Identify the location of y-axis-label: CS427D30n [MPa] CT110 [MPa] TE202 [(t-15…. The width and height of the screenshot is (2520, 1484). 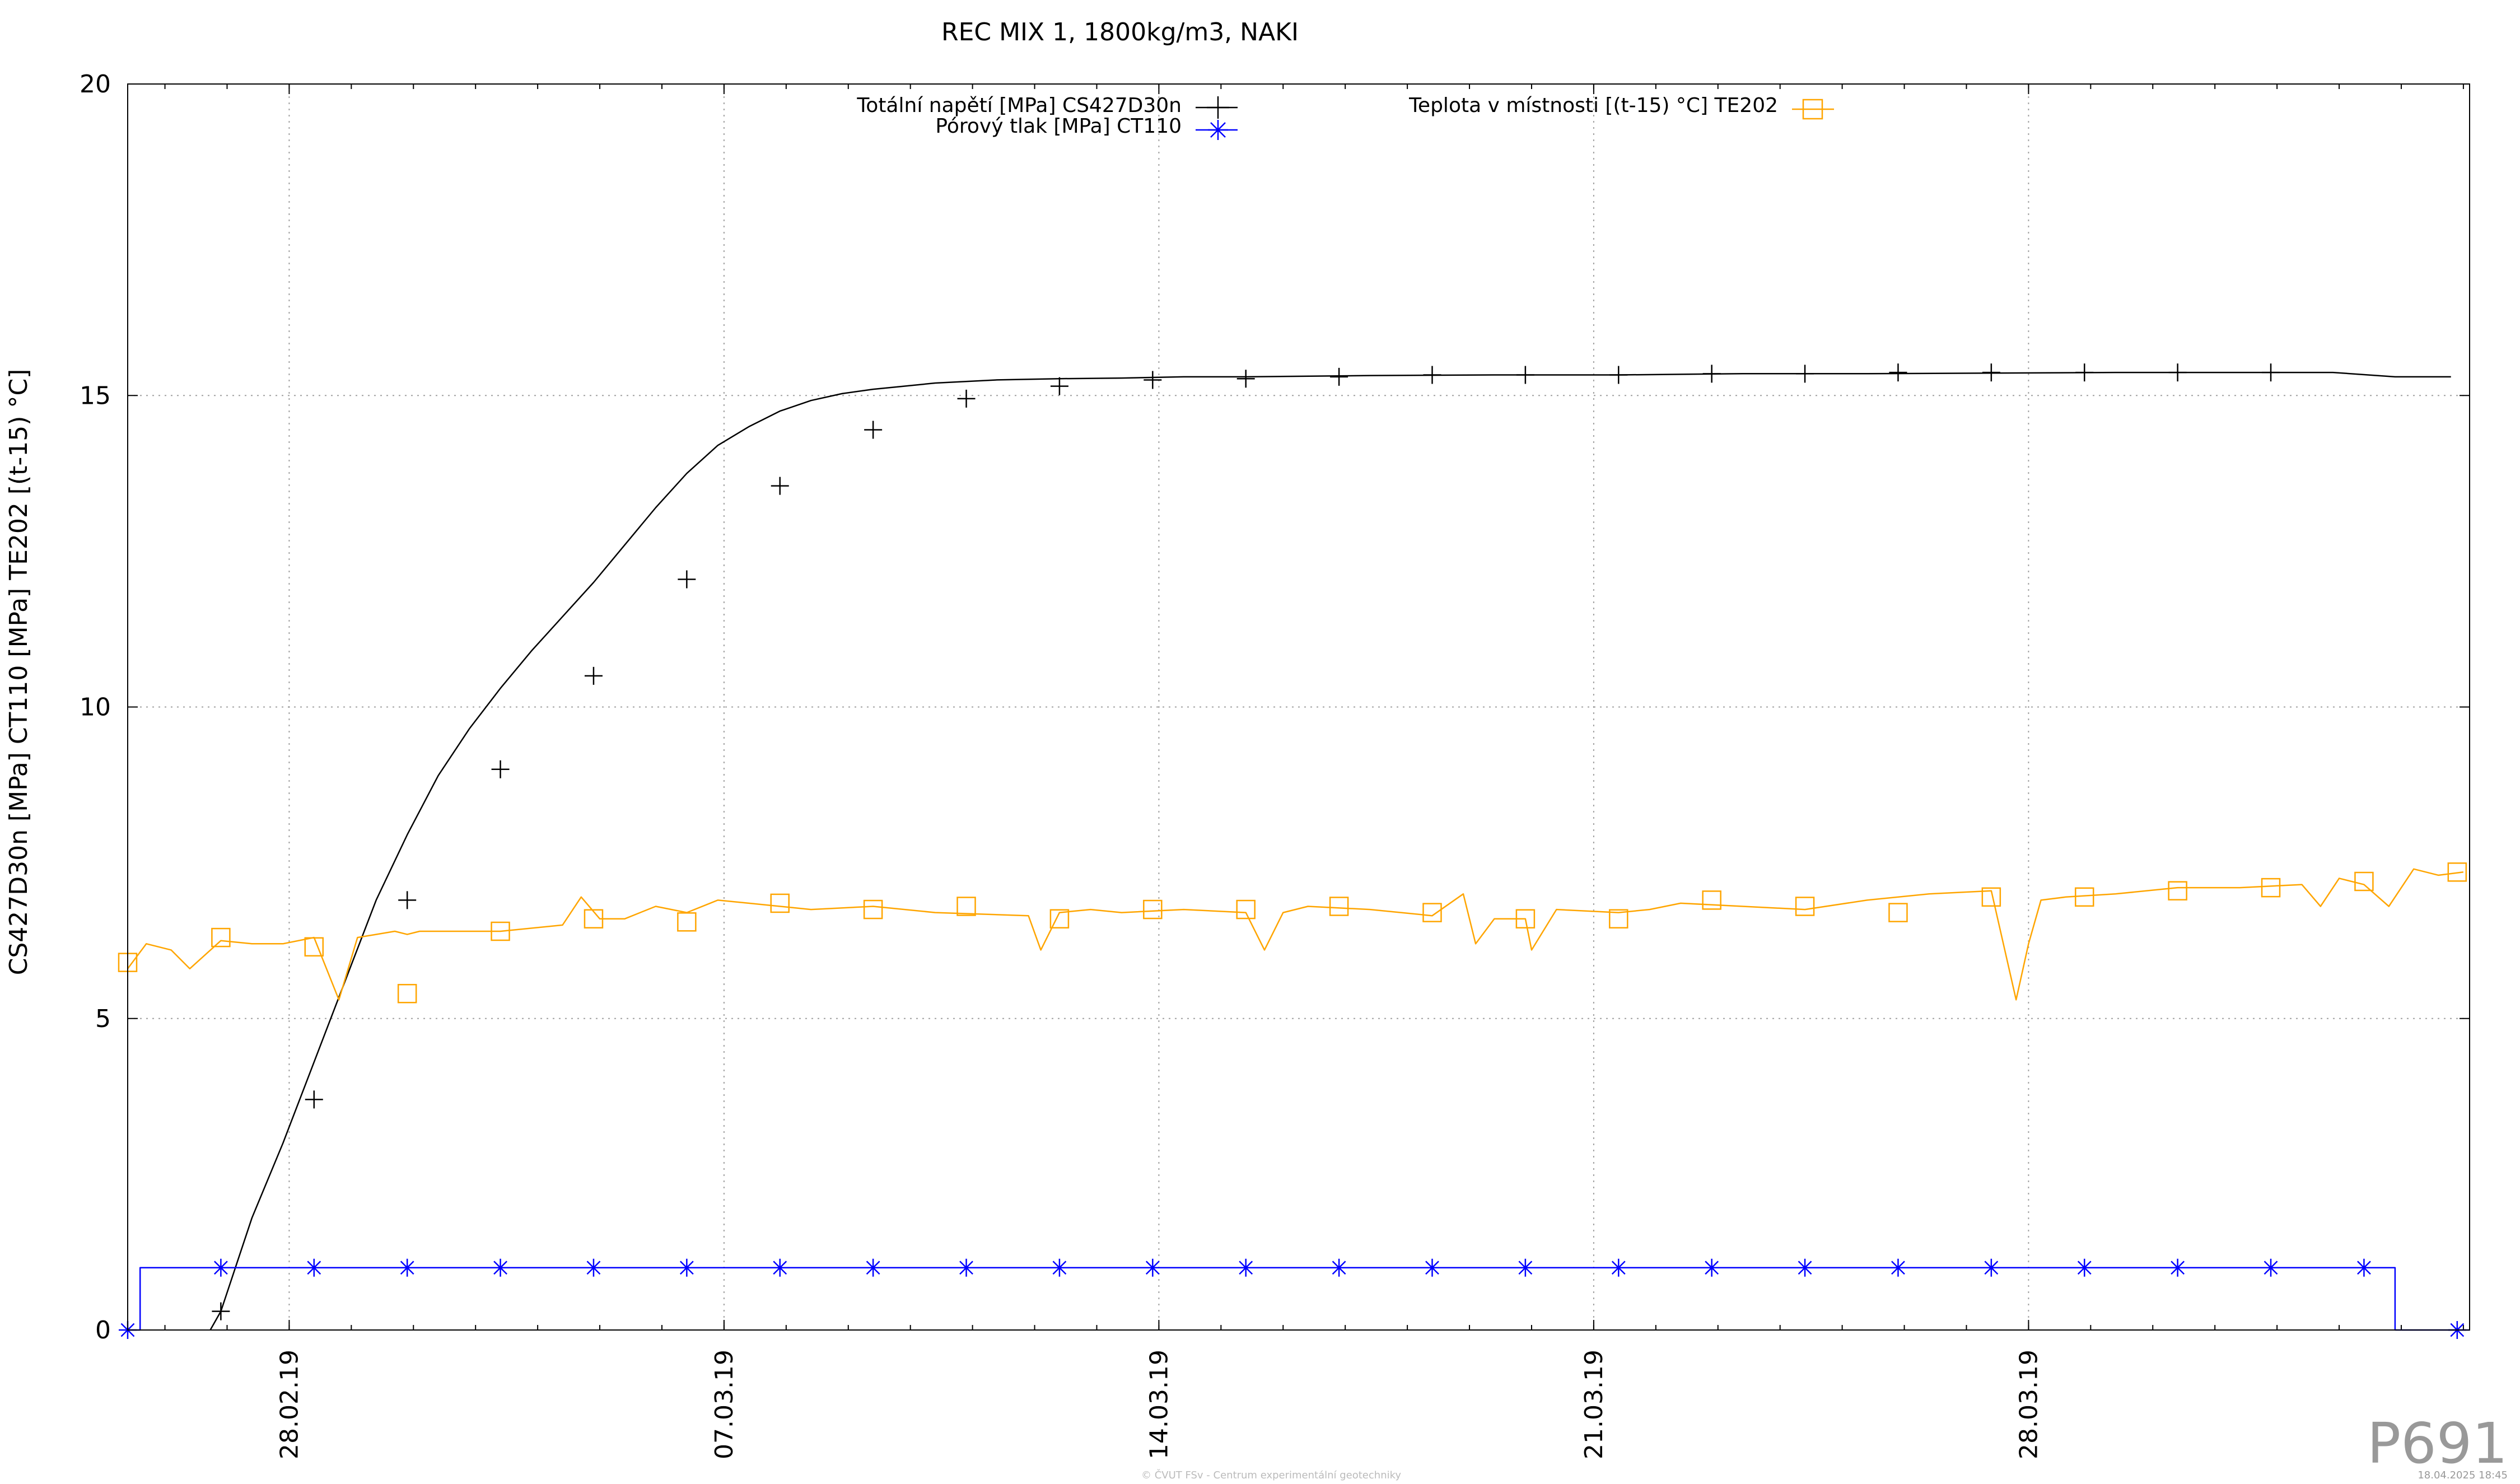
(18, 672).